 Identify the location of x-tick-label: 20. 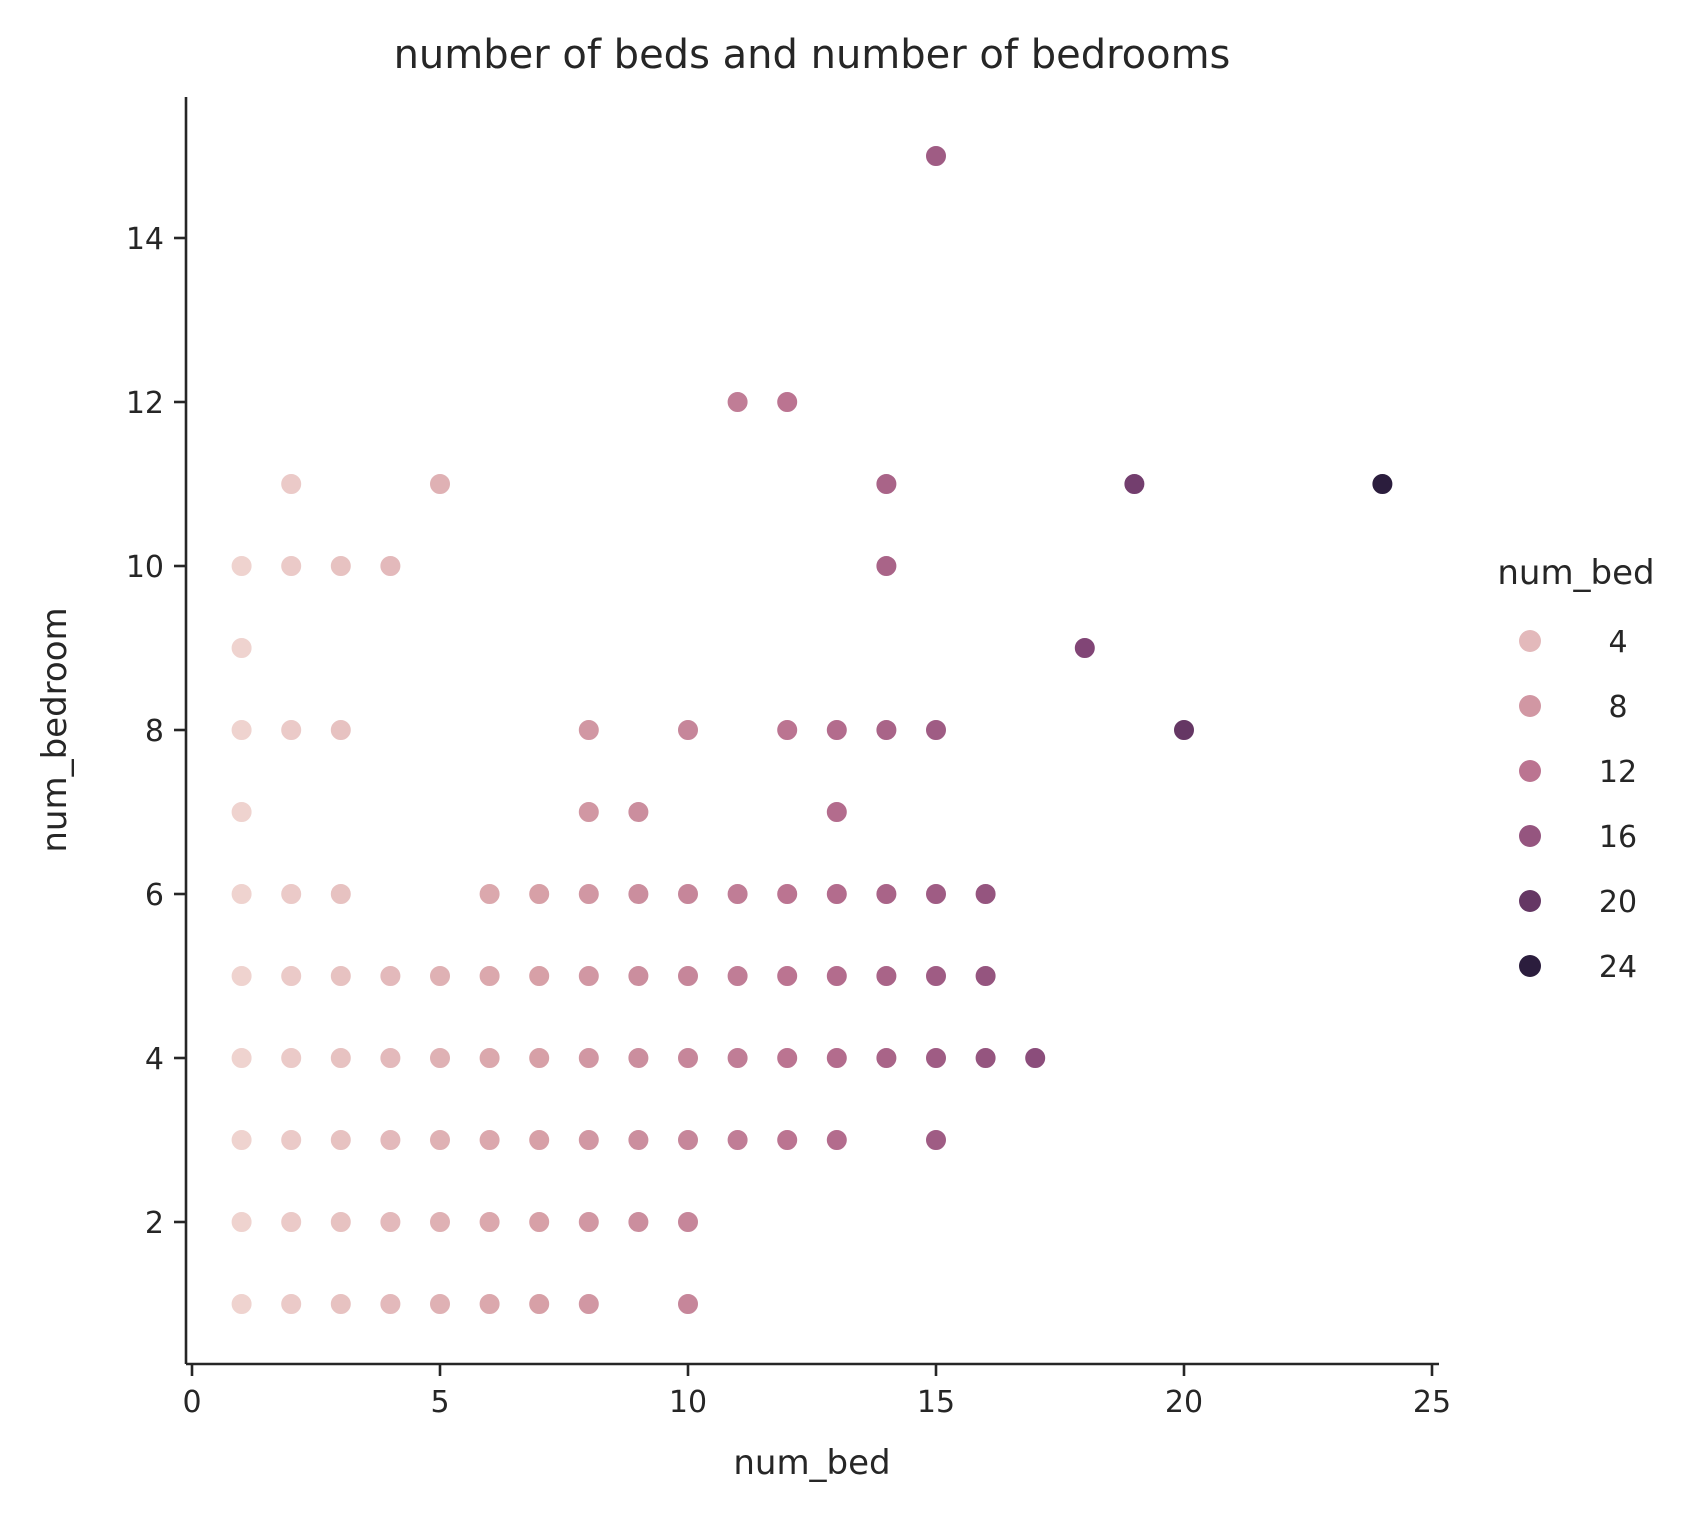
(1184, 1402).